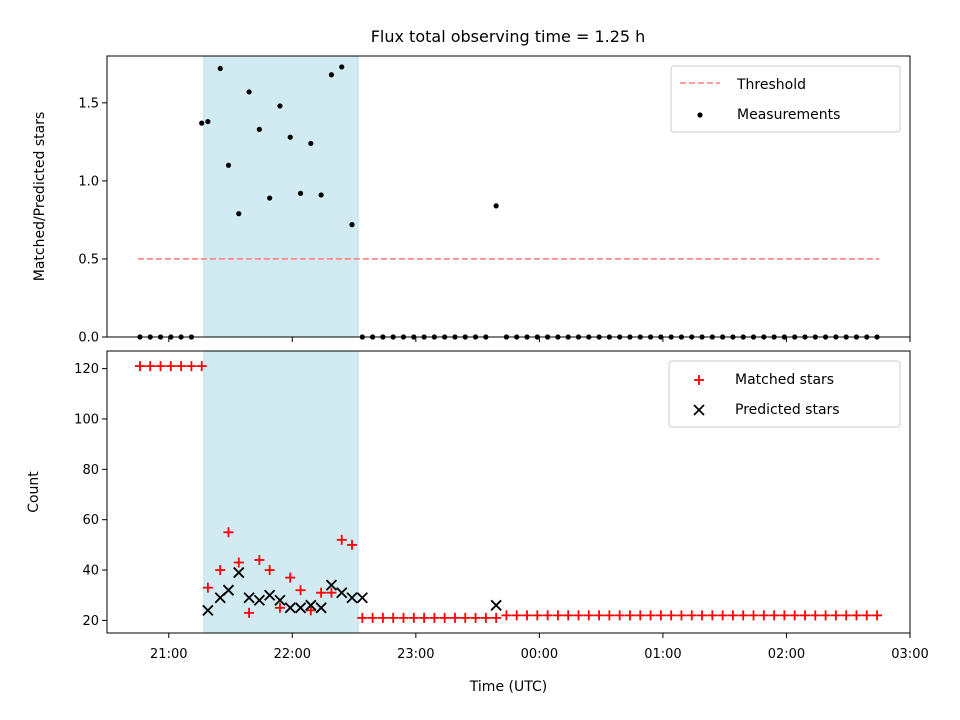 This screenshot has width=960, height=720. Describe the element at coordinates (90, 470) in the screenshot. I see `y-tick-label: 80` at that location.